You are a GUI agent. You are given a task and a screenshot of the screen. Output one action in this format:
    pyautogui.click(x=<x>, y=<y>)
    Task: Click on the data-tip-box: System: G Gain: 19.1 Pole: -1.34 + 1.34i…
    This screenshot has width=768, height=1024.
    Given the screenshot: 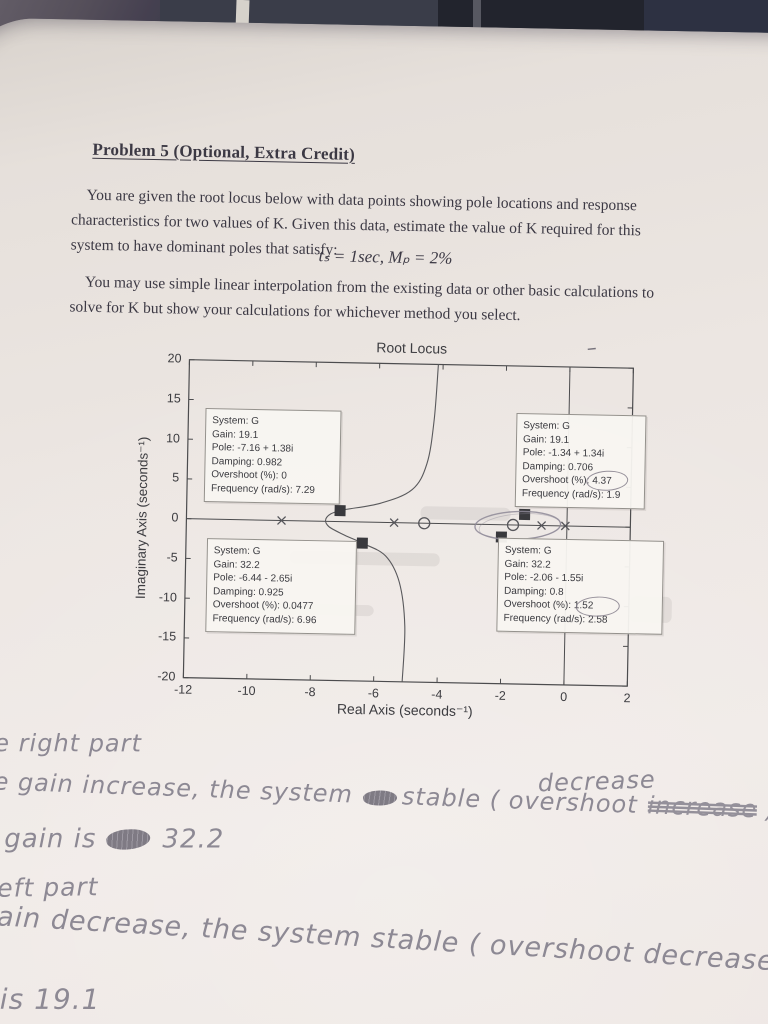 What is the action you would take?
    pyautogui.click(x=580, y=461)
    